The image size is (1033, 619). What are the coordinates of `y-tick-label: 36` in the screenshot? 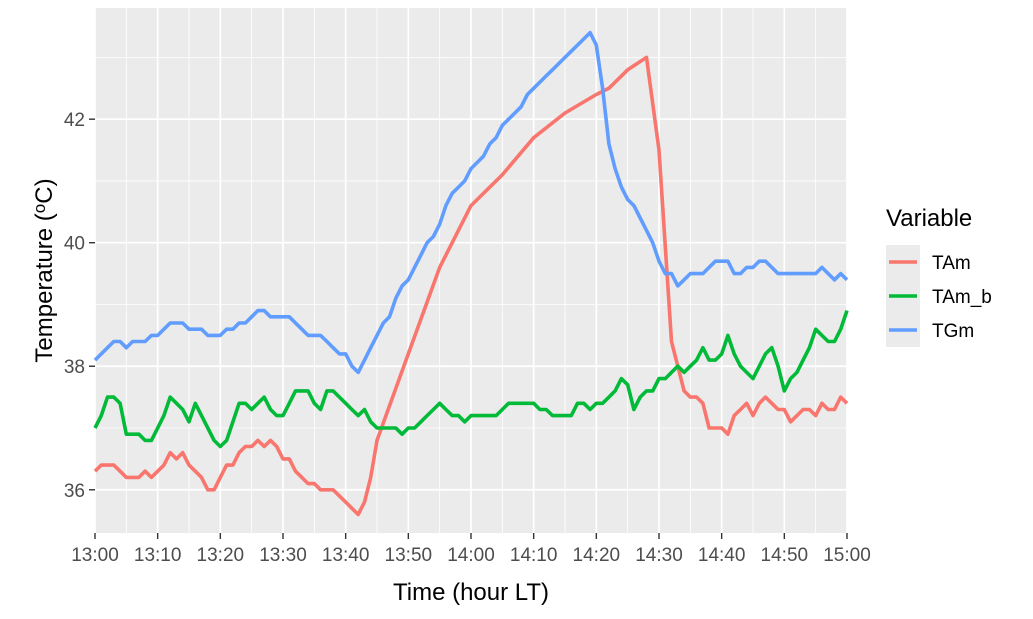 It's located at (74, 491).